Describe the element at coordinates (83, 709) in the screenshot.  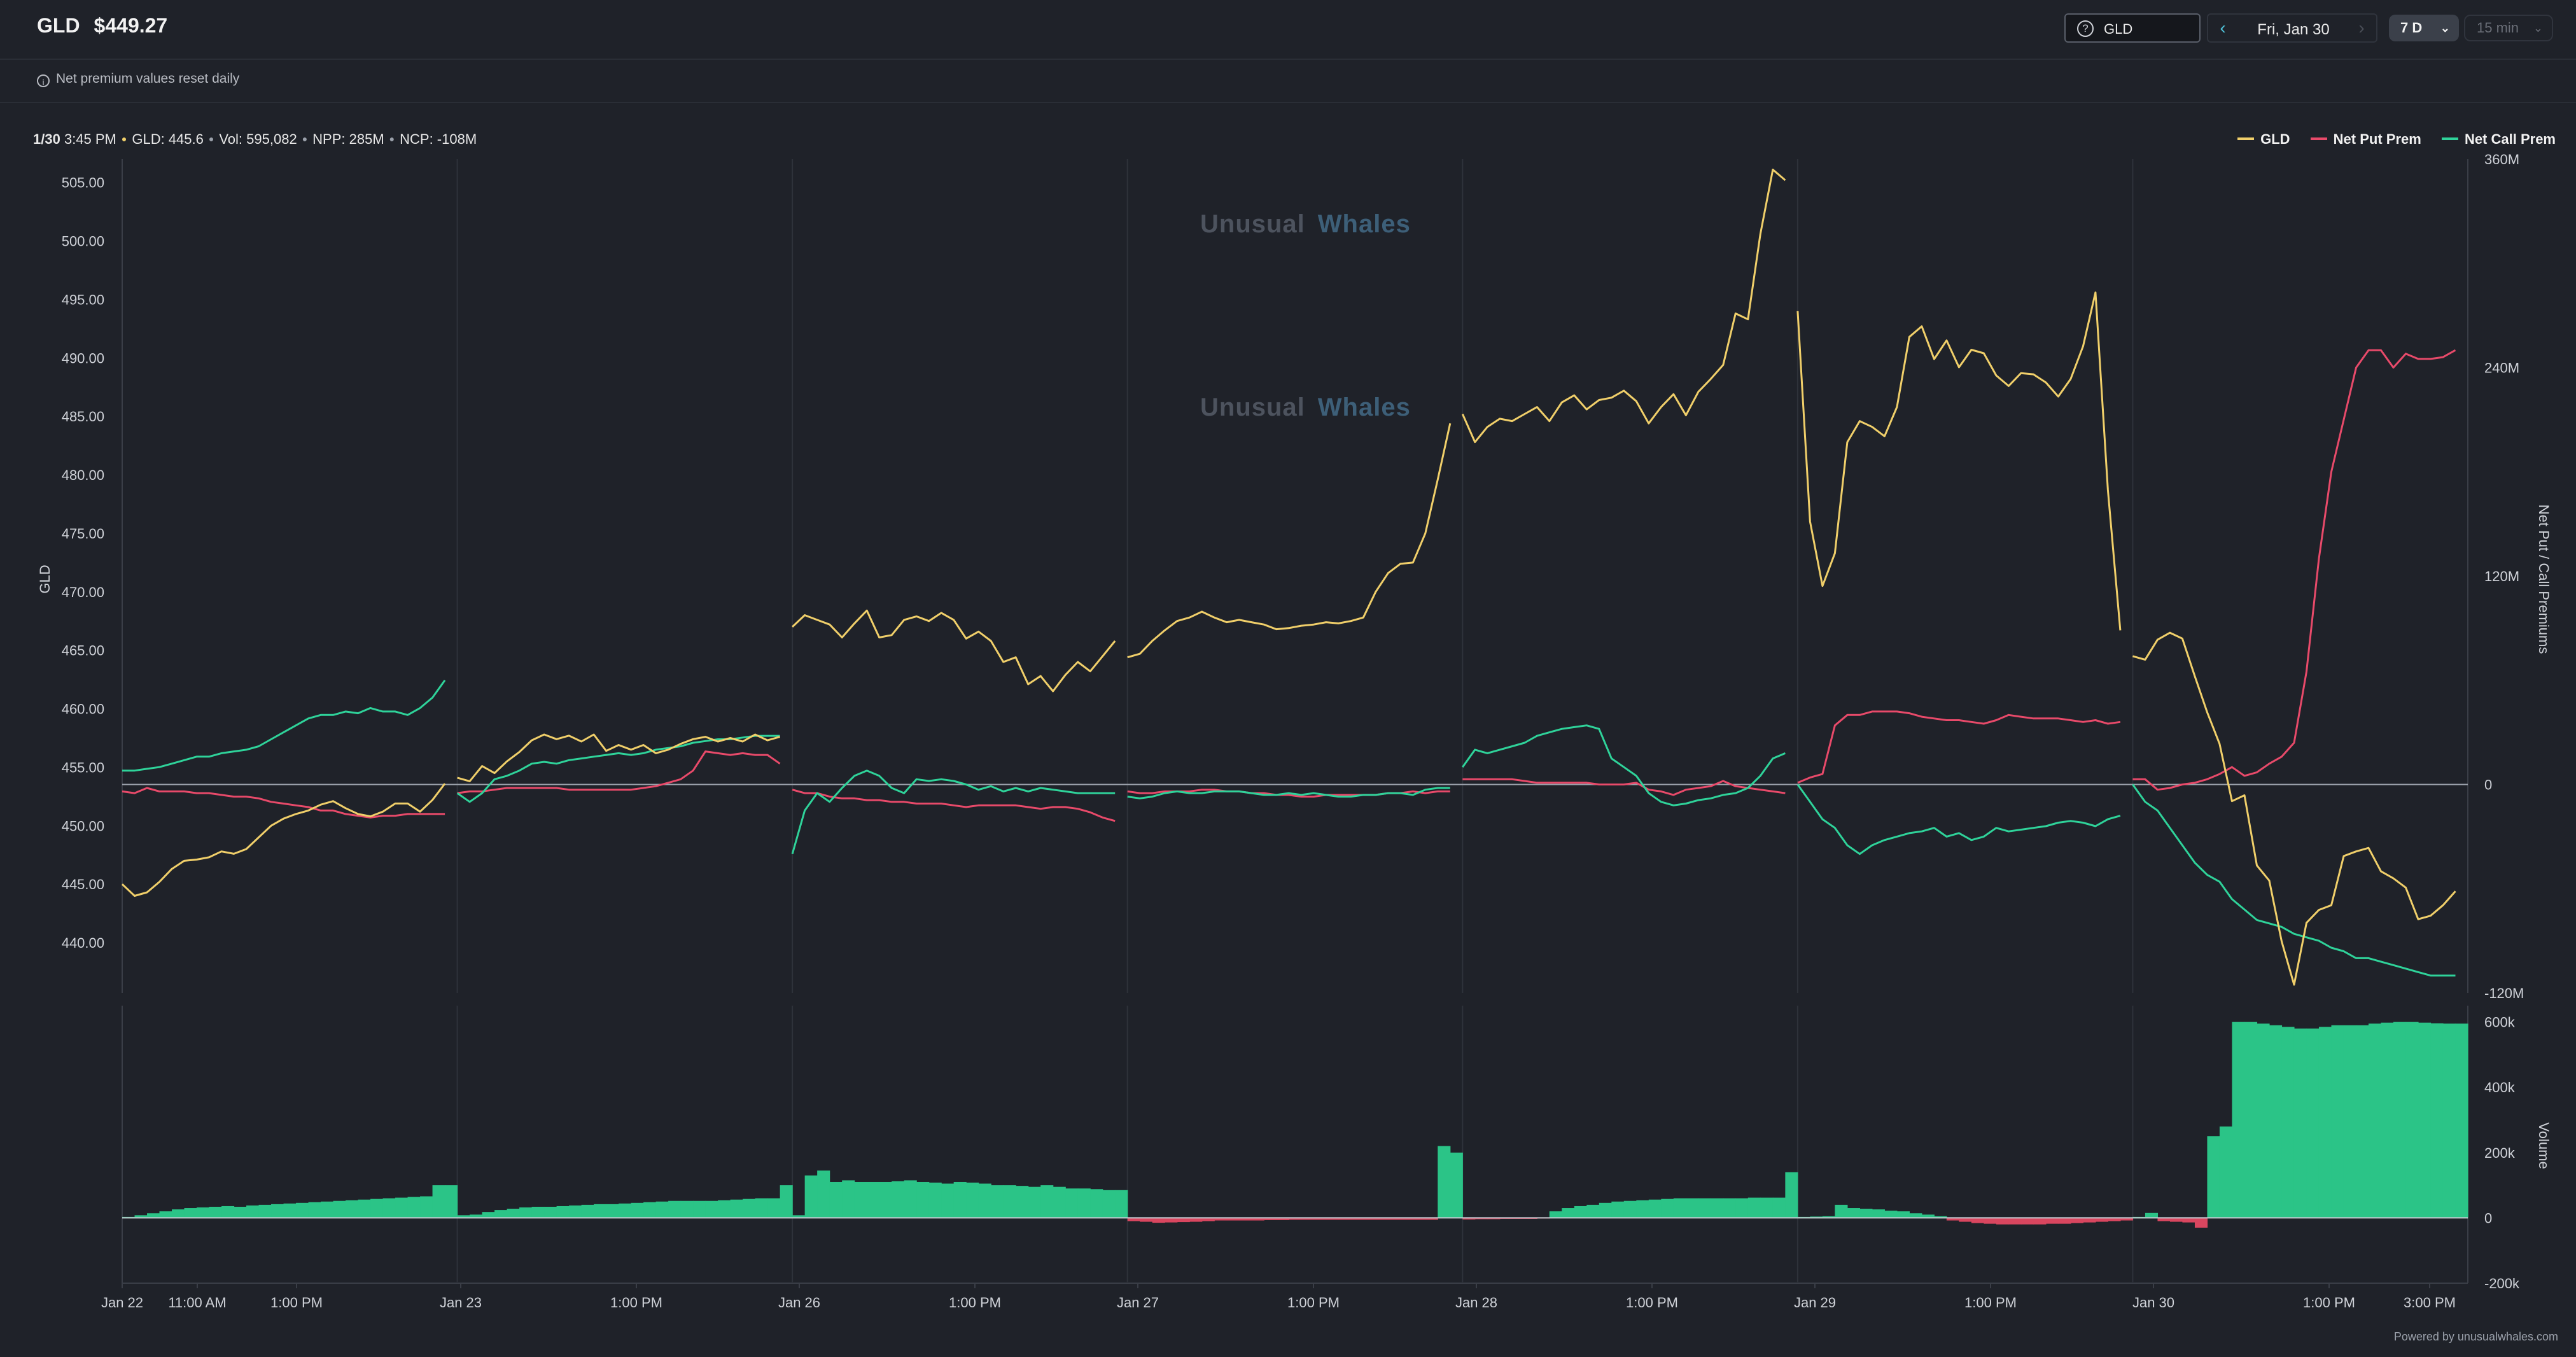
I see `price-tick-label: 460.00` at that location.